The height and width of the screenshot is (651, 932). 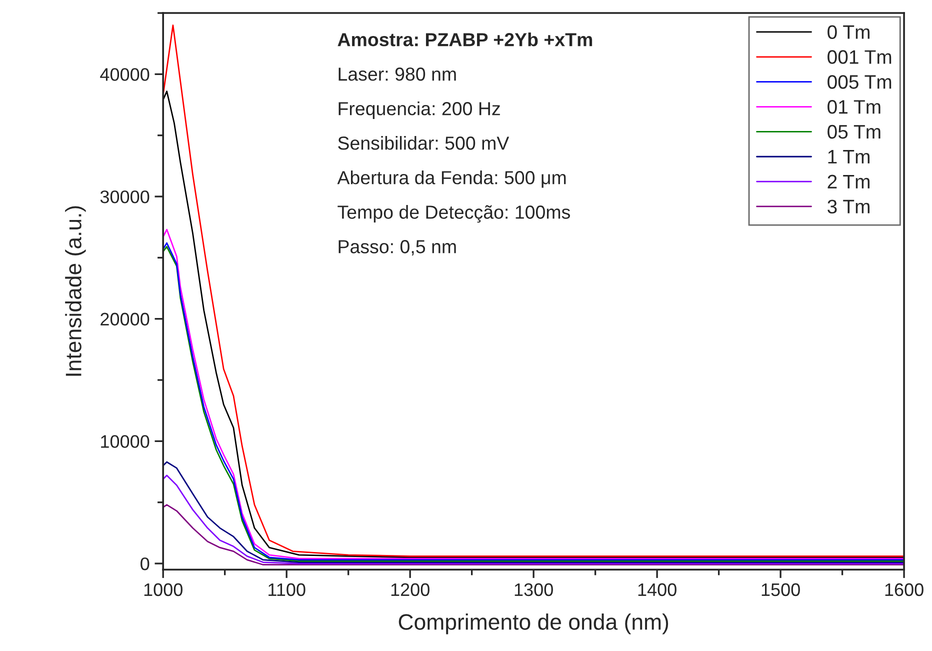 What do you see at coordinates (125, 319) in the screenshot?
I see `y-tick-label: 20000` at bounding box center [125, 319].